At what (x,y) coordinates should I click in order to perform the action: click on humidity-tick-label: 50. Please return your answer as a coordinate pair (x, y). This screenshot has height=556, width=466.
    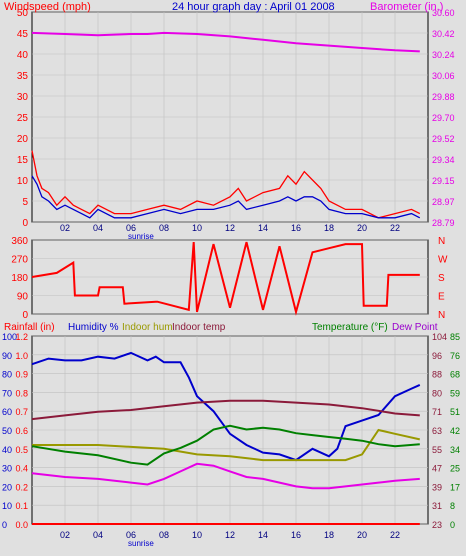
    Looking at the image, I should click on (7, 431).